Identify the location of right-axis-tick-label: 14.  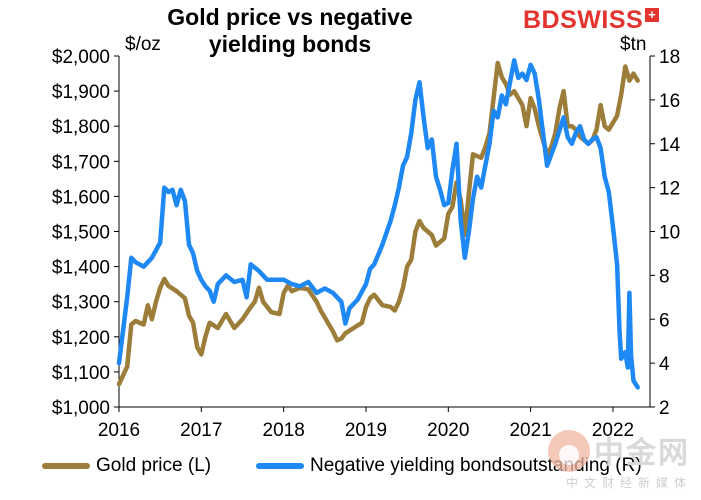
(670, 145).